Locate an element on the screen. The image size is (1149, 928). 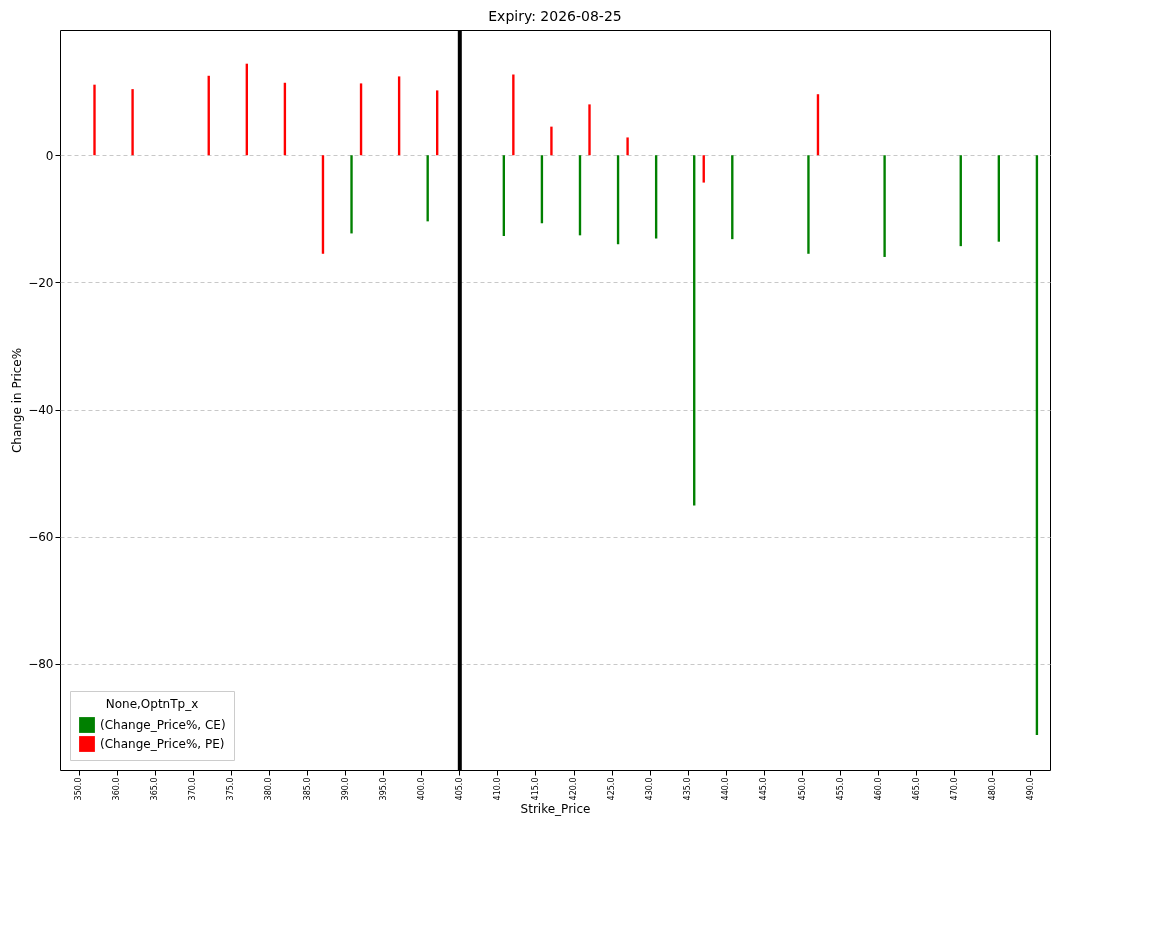
x-tick-label: 400.0 is located at coordinates (421, 789).